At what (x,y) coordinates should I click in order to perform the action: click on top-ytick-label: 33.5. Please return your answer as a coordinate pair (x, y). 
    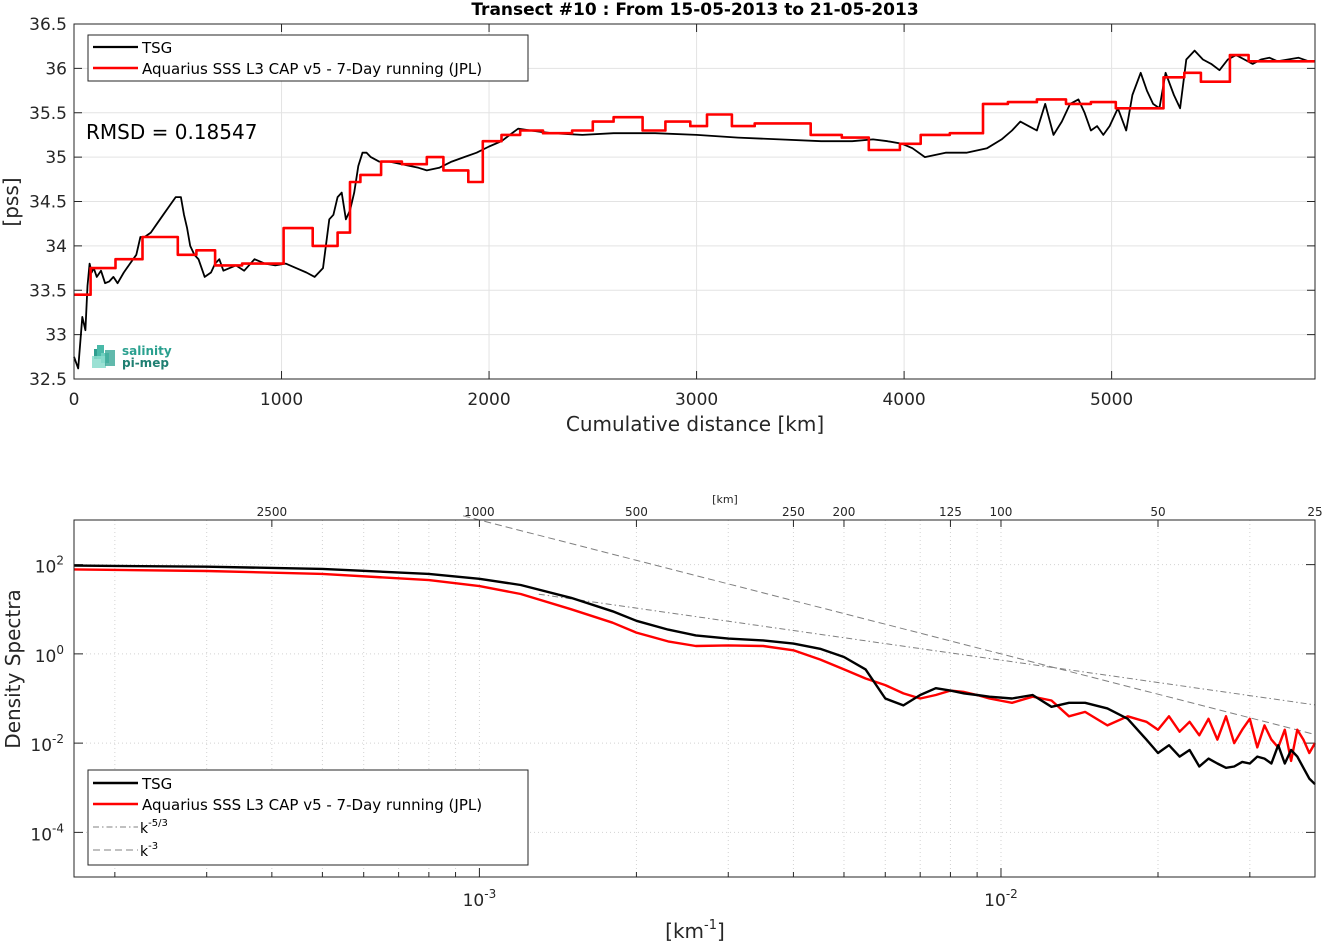
    Looking at the image, I should click on (48, 291).